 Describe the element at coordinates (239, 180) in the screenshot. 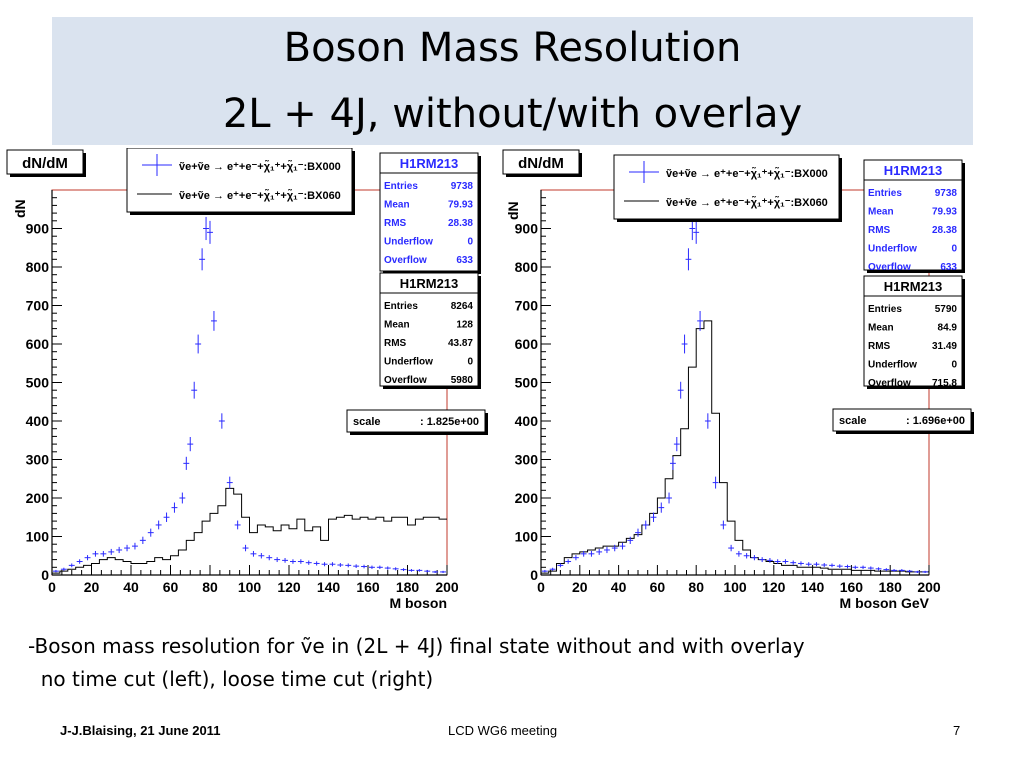

I see `legend-box` at that location.